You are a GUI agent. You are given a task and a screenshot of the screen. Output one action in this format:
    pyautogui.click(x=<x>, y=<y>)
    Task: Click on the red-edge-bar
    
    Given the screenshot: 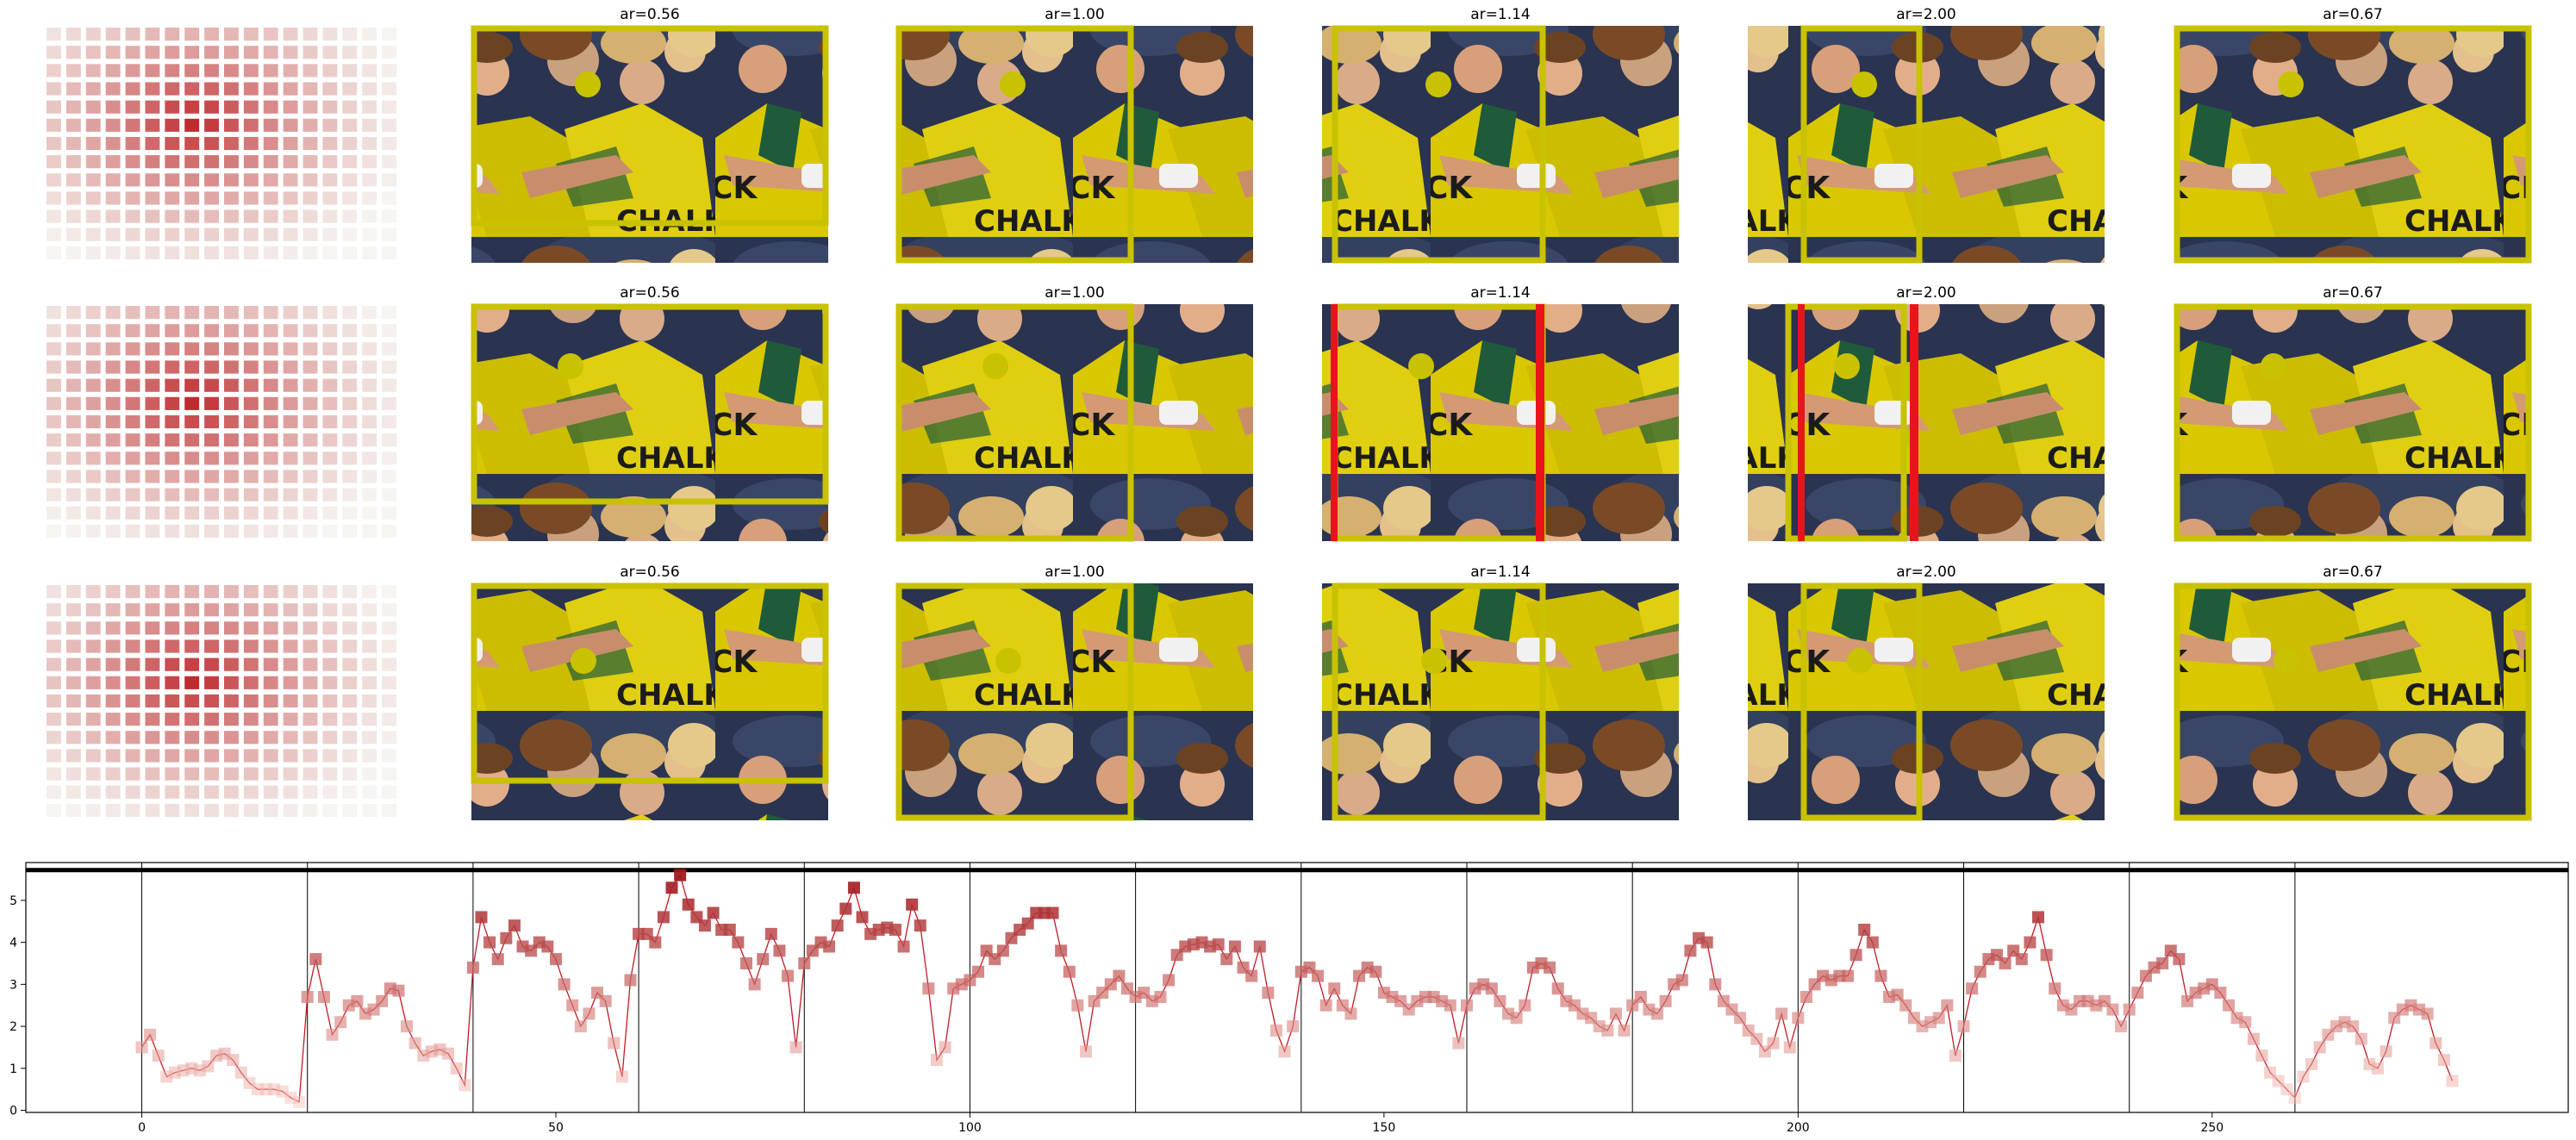 What is the action you would take?
    pyautogui.click(x=1334, y=422)
    